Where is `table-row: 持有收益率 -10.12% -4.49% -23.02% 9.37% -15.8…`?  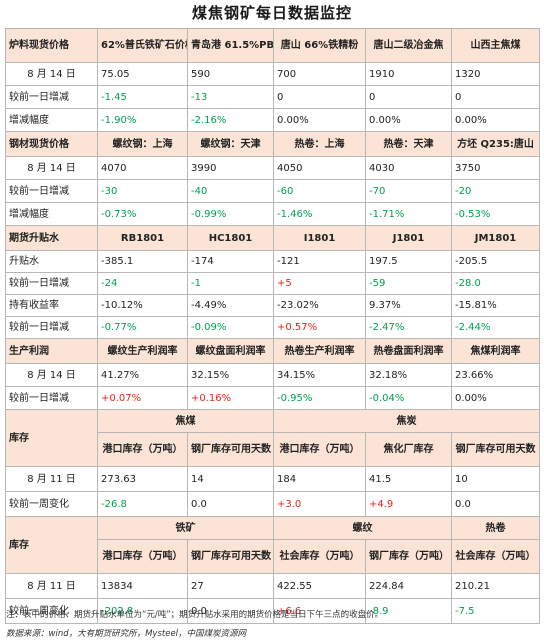 table-row: 持有收益率 -10.12% -4.49% -23.02% 9.37% -15.8… is located at coordinates (272, 305).